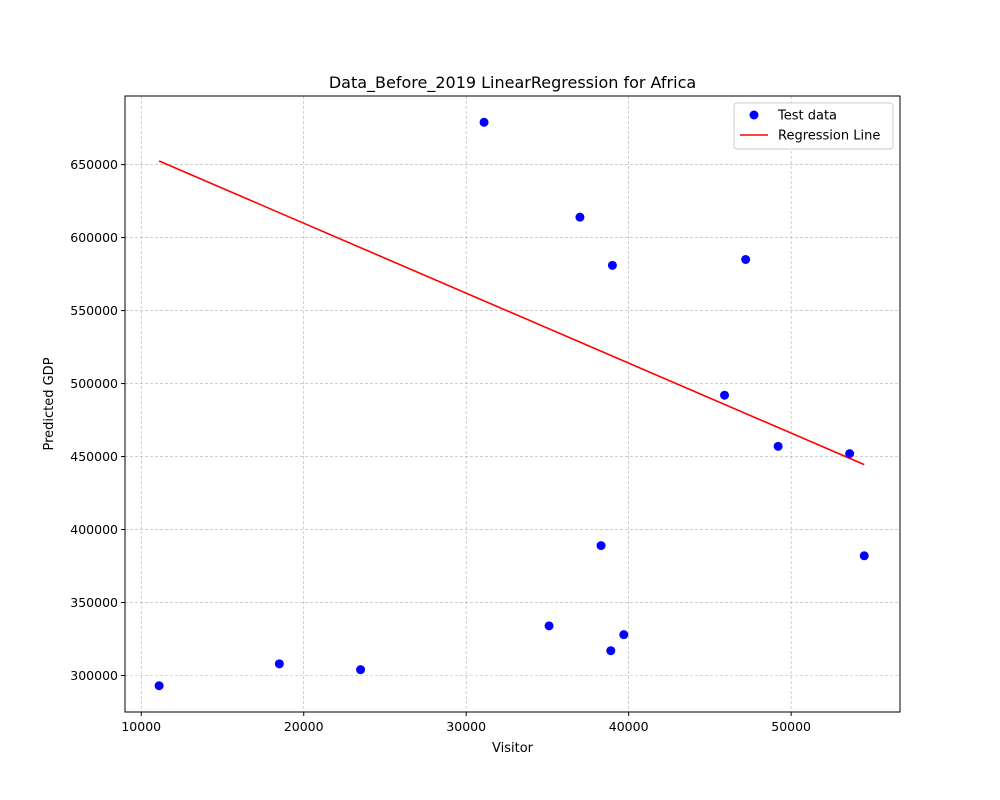 This screenshot has height=800, width=1000. What do you see at coordinates (94, 602) in the screenshot?
I see `y-tick-label: 350000` at bounding box center [94, 602].